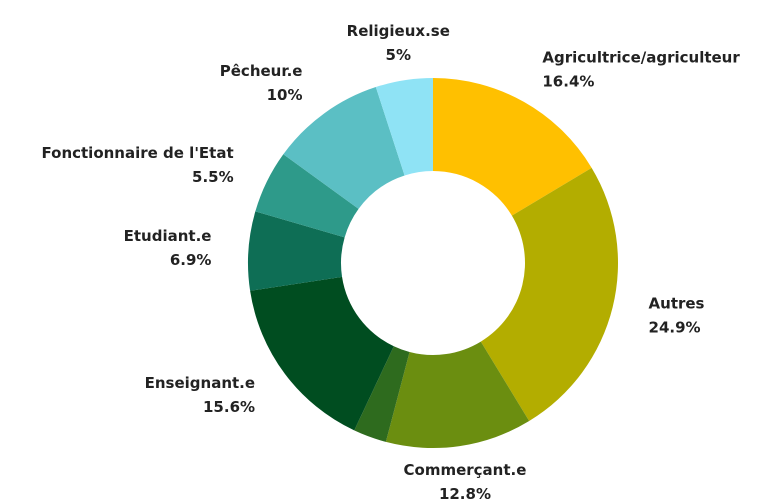 The image size is (772, 504). What do you see at coordinates (398, 55) in the screenshot?
I see `value-label: 5%` at bounding box center [398, 55].